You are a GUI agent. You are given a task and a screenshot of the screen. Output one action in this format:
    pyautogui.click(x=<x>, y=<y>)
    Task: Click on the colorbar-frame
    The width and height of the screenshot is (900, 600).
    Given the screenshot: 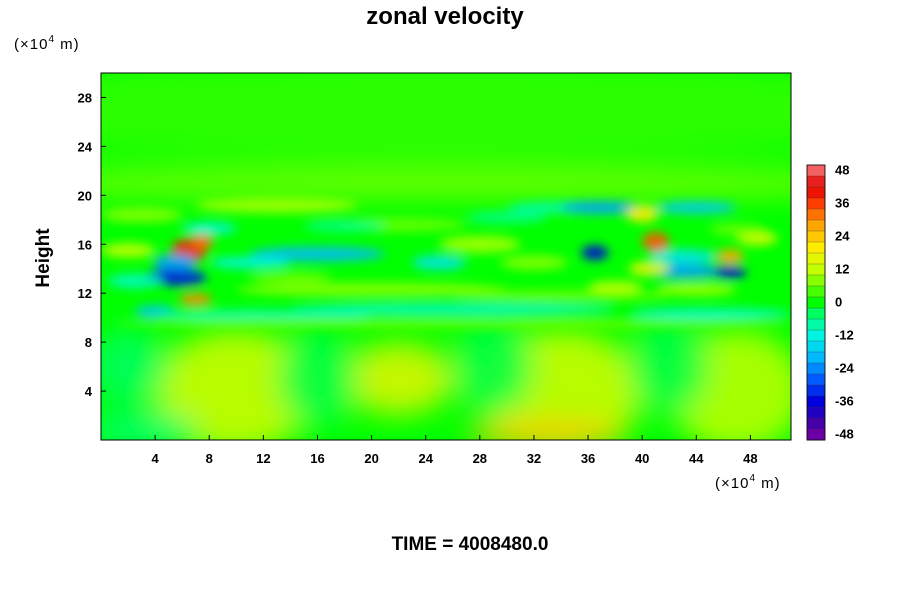 What is the action you would take?
    pyautogui.click(x=816, y=302)
    